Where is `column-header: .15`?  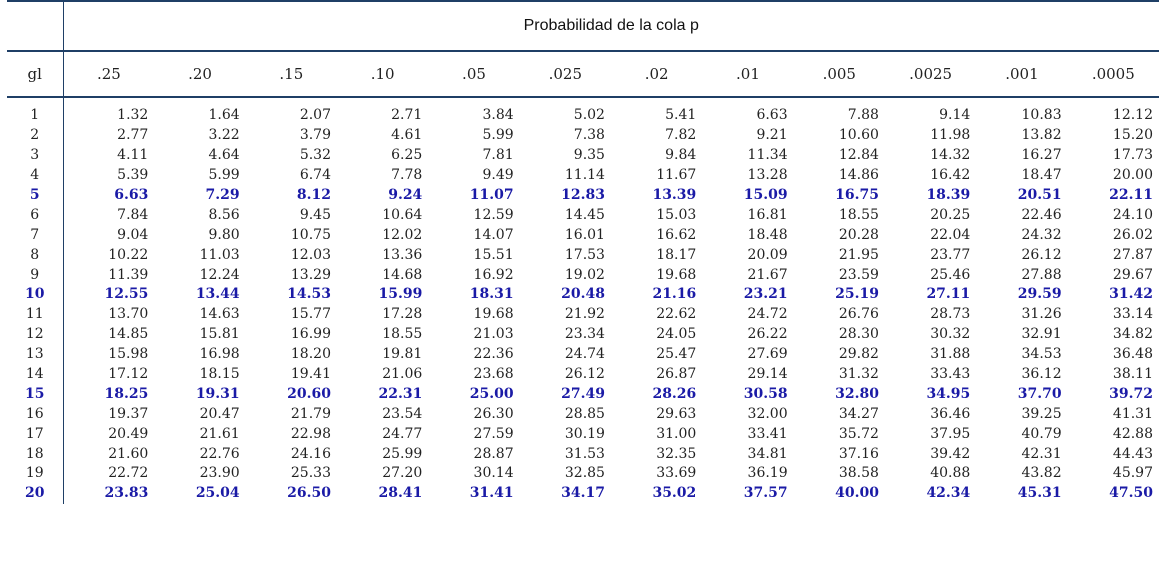
column-header: .15 is located at coordinates (291, 74).